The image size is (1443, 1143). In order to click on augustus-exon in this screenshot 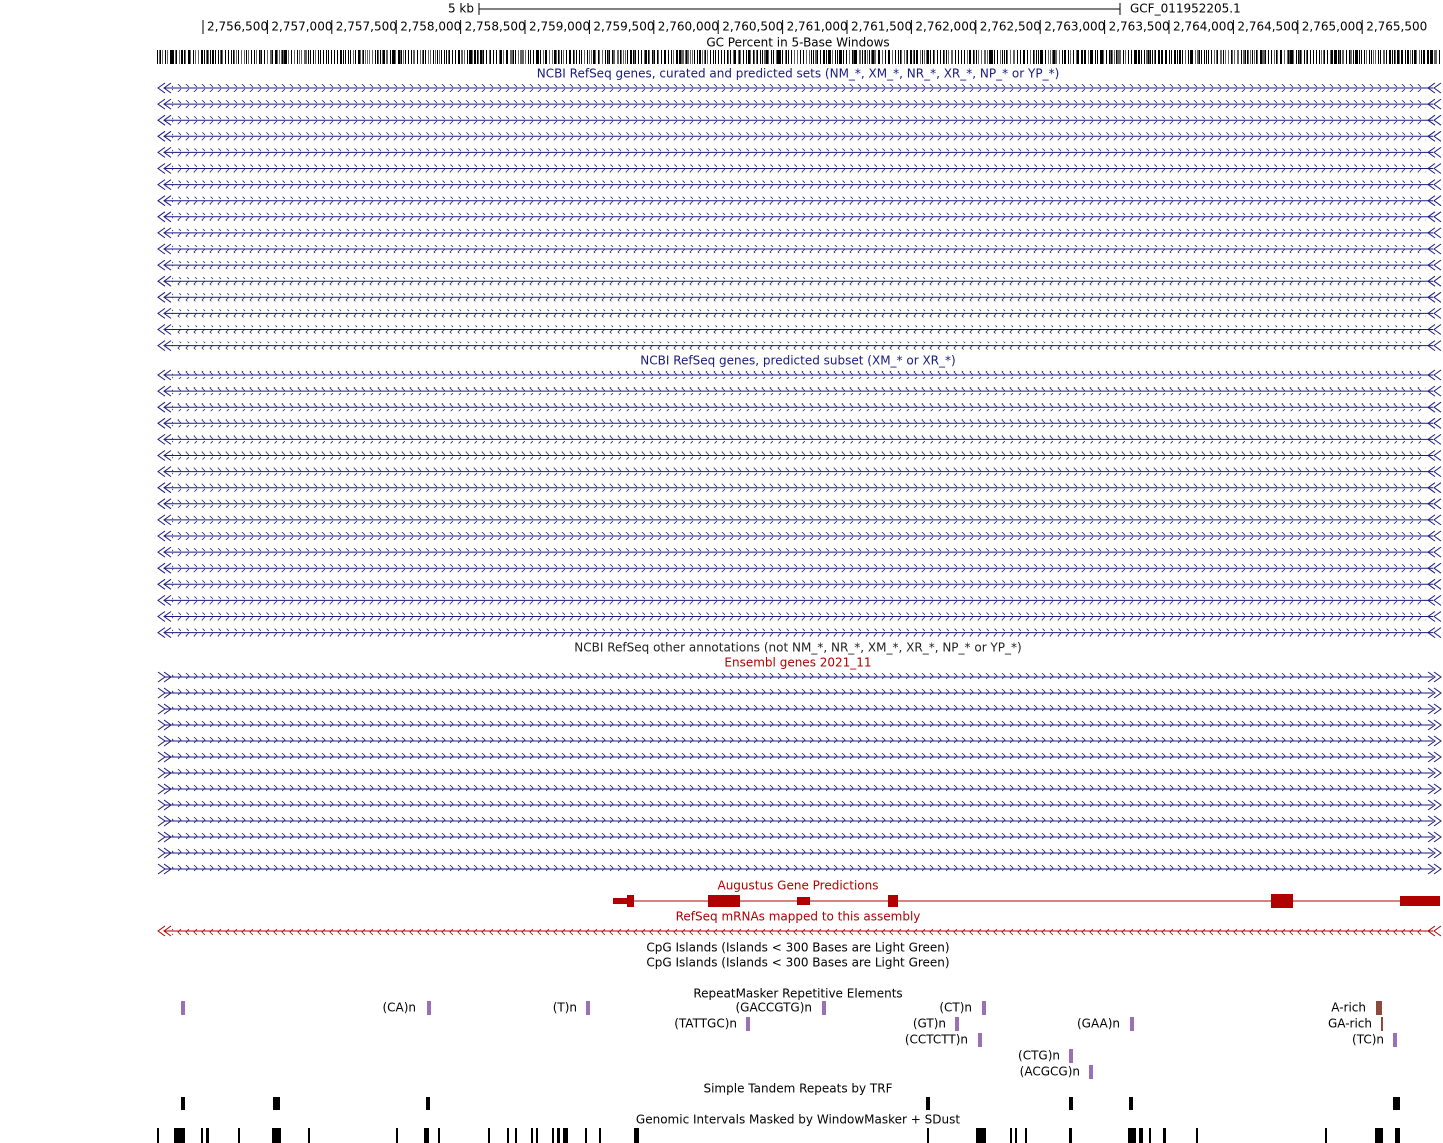, I will do `click(1282, 901)`.